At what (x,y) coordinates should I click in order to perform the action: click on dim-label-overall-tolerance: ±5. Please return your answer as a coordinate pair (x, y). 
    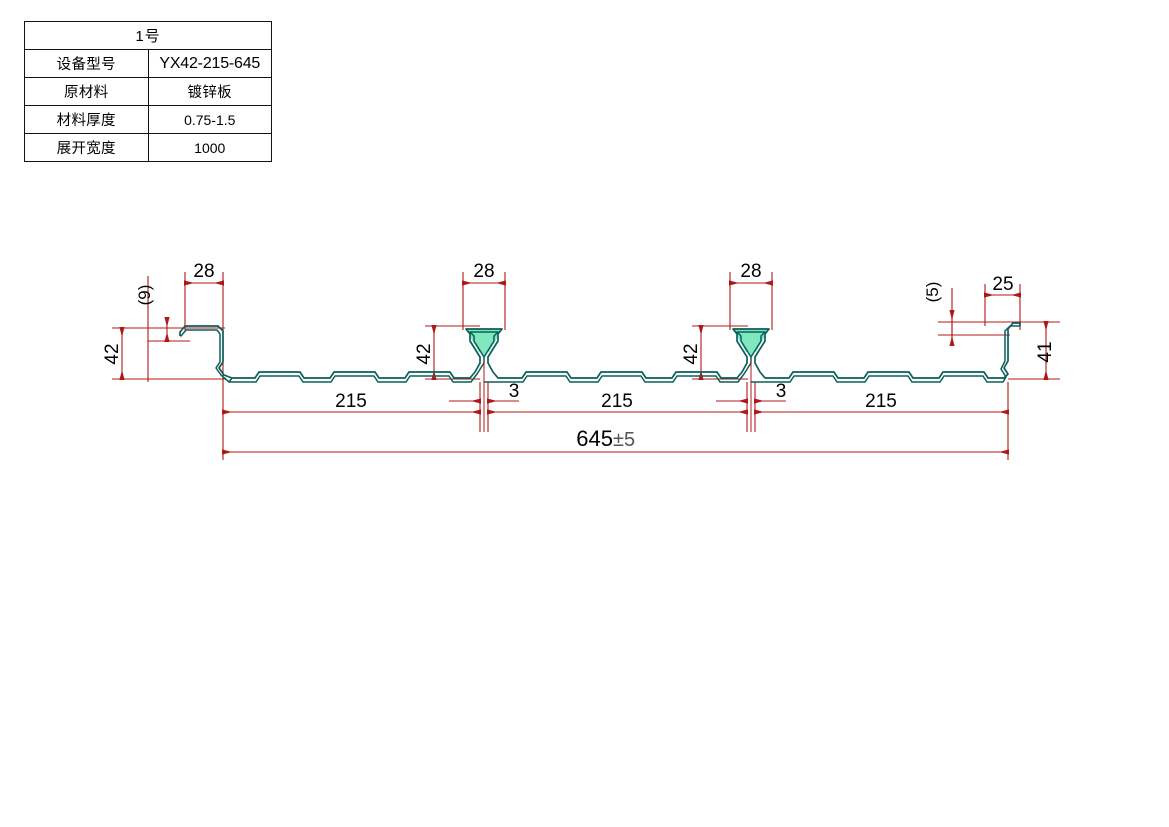
    Looking at the image, I should click on (624, 440).